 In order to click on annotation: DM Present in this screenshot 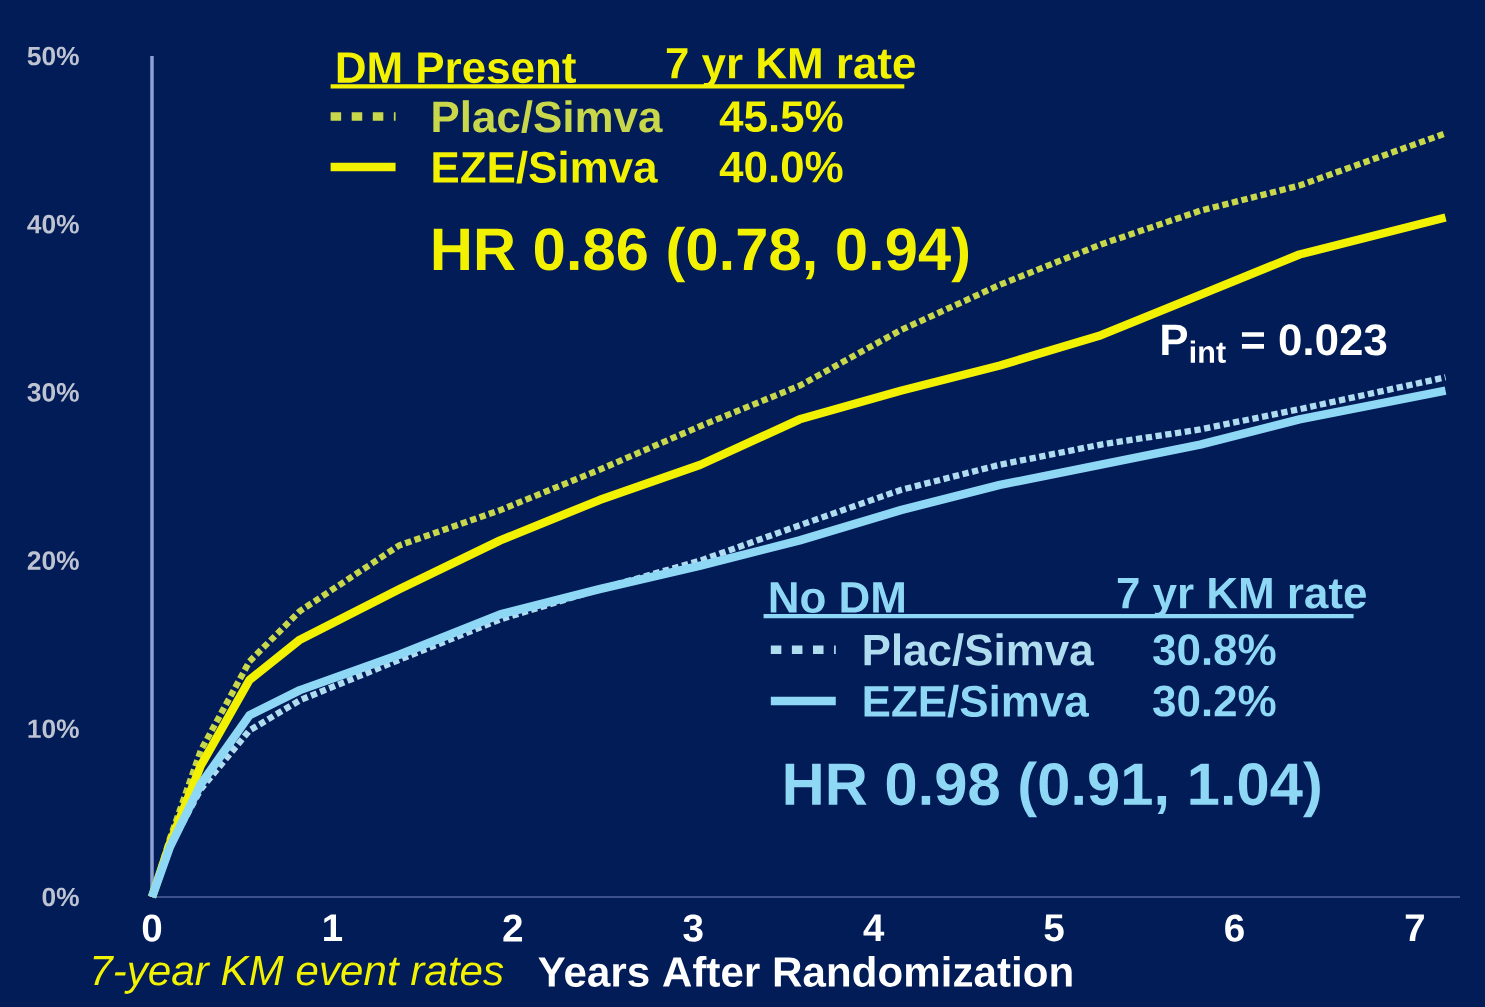, I will do `click(456, 68)`.